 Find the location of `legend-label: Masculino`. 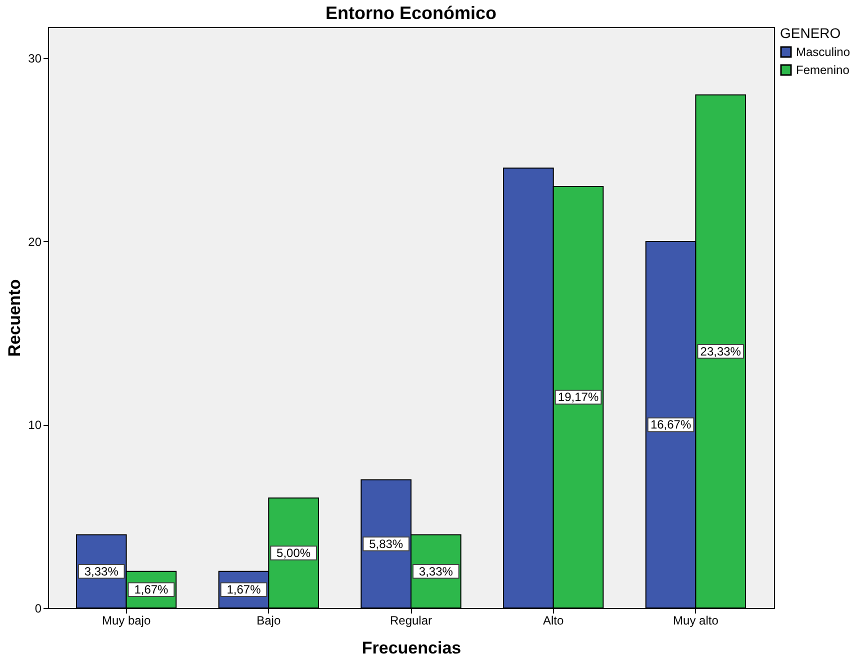

legend-label: Masculino is located at coordinates (823, 52).